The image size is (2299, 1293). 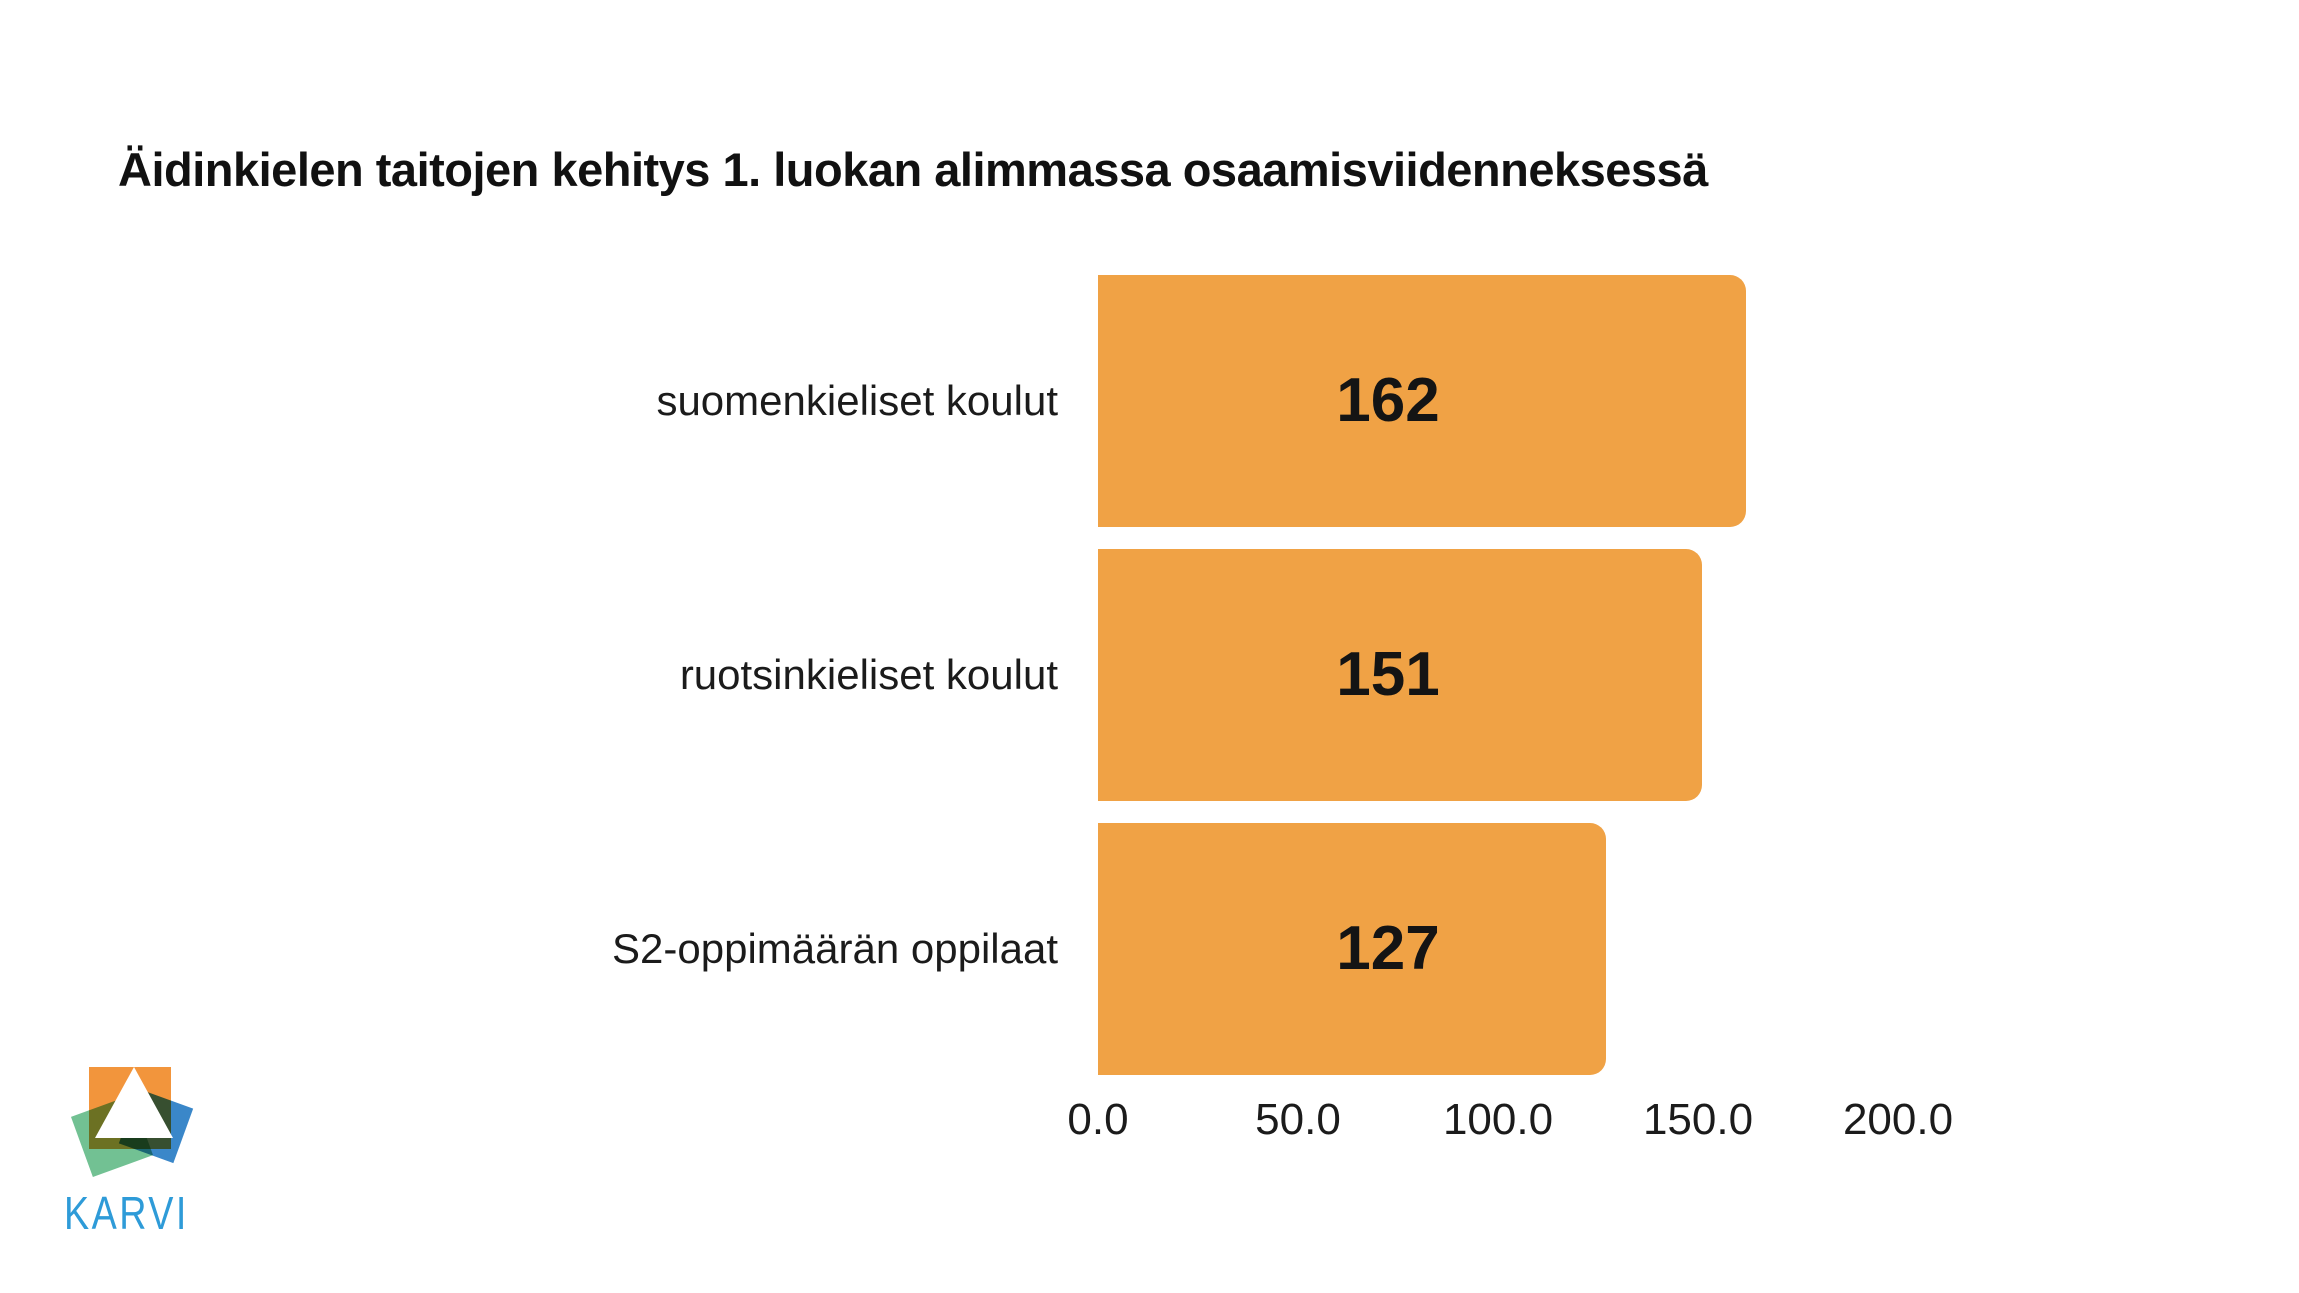 I want to click on x-tick-label: 200.0, so click(x=1898, y=1119).